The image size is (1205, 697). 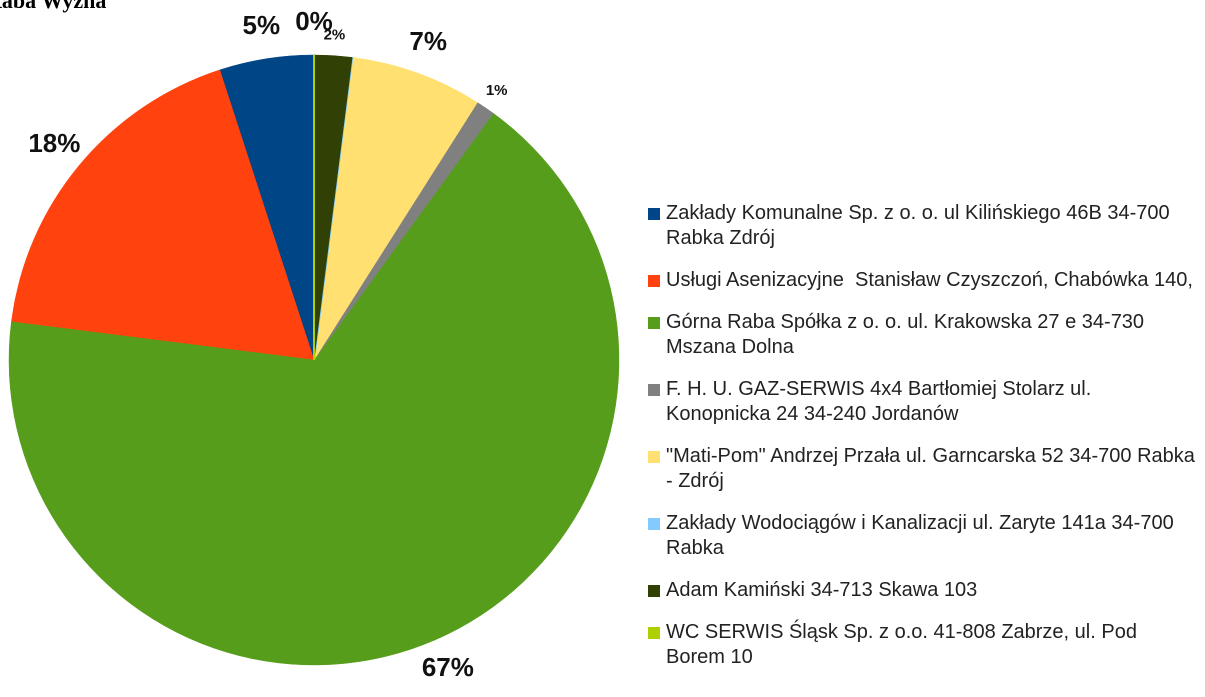 What do you see at coordinates (497, 90) in the screenshot?
I see `data-label: 1%` at bounding box center [497, 90].